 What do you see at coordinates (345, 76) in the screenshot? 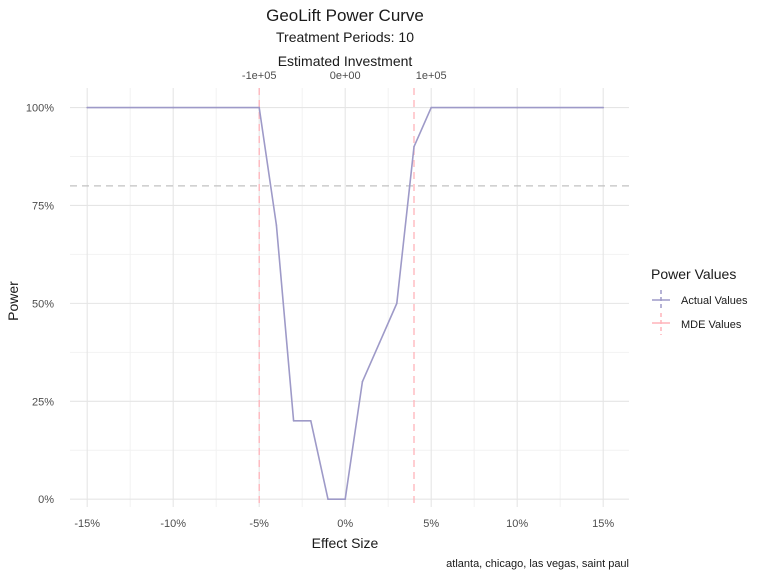
I see `secondary-x-tick-label: 0e+00` at bounding box center [345, 76].